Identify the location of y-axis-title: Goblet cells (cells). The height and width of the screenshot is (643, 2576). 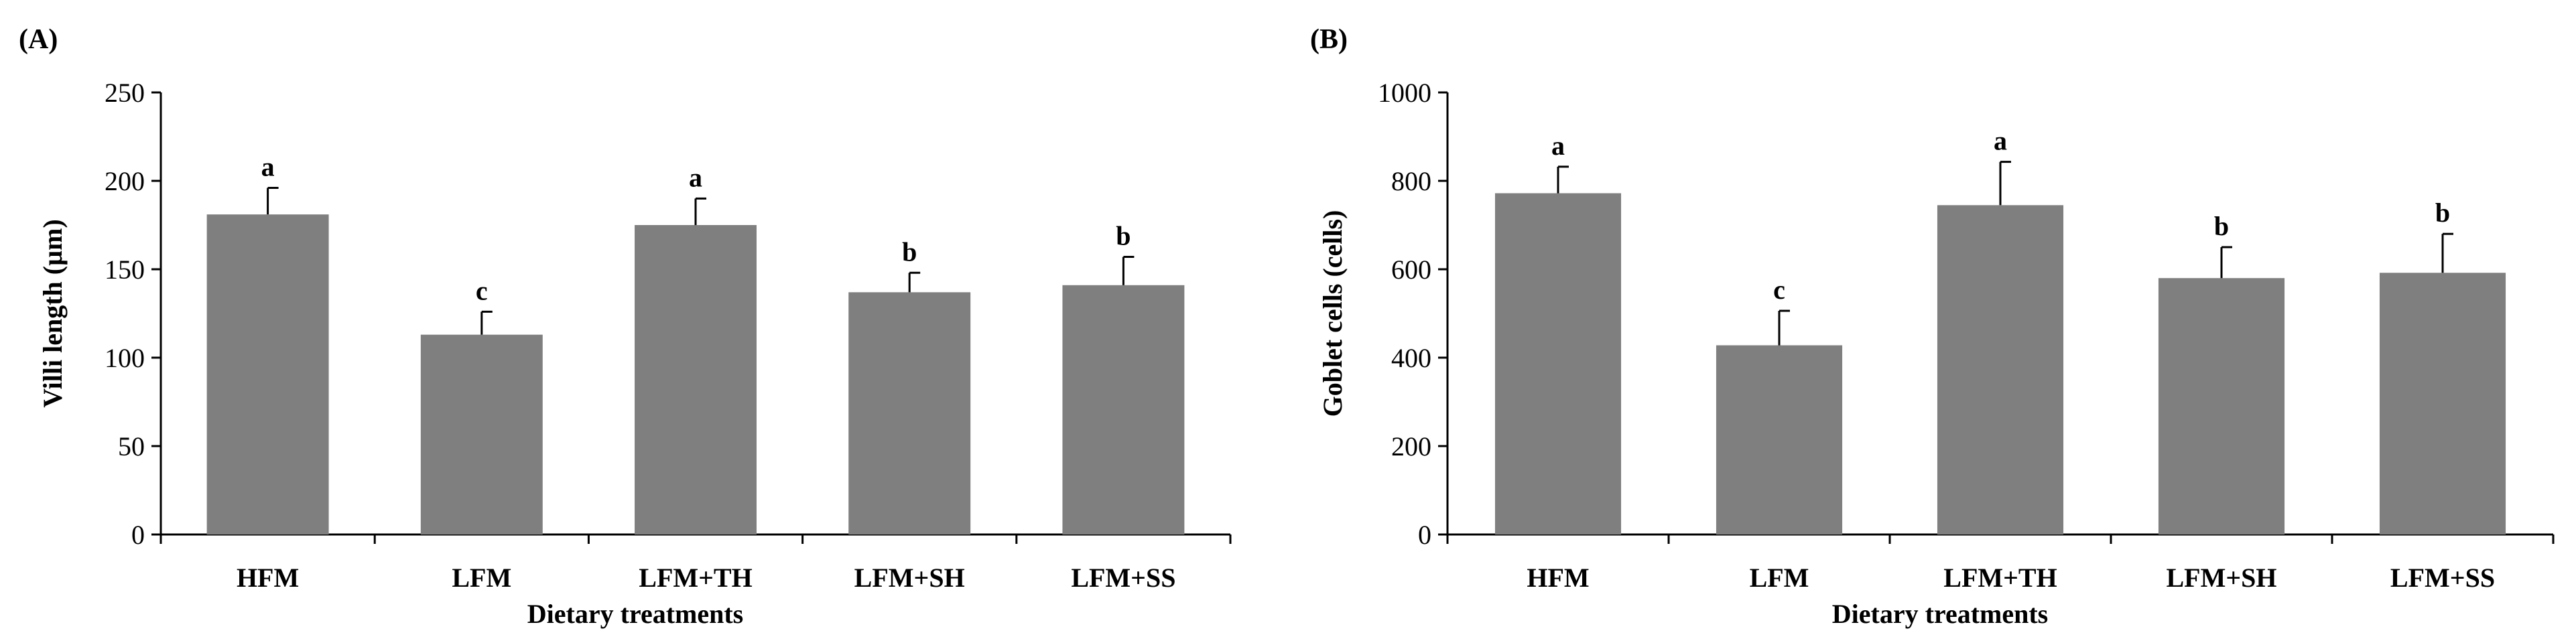
(1332, 313).